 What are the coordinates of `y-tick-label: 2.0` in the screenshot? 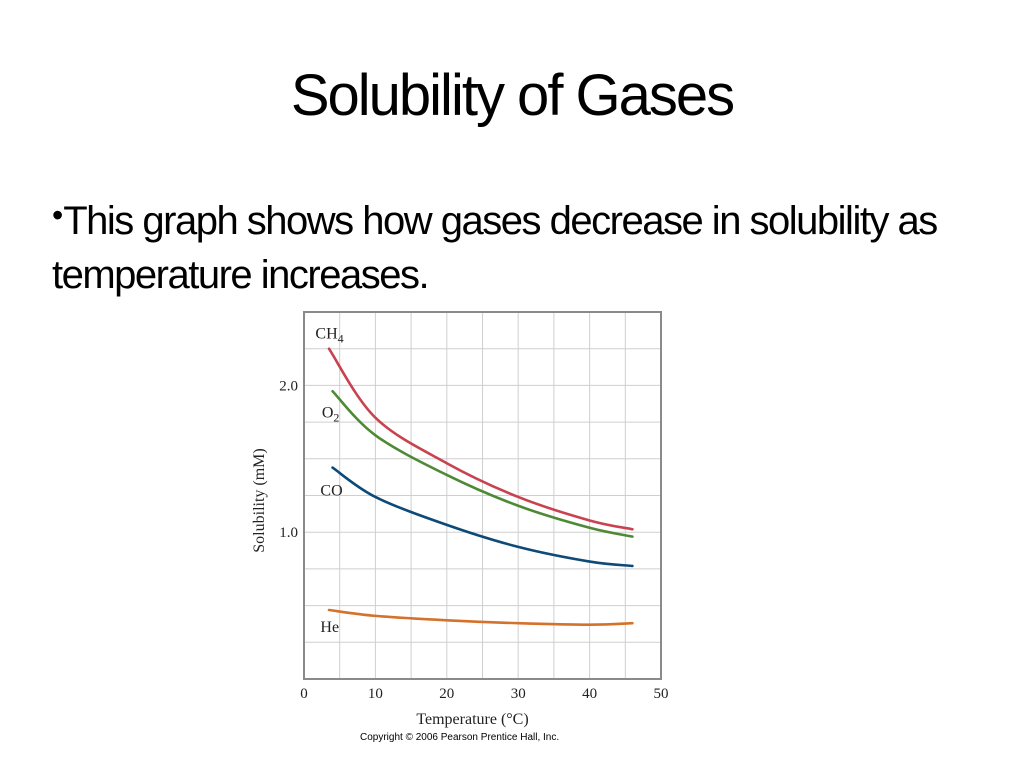 It's located at (288, 386).